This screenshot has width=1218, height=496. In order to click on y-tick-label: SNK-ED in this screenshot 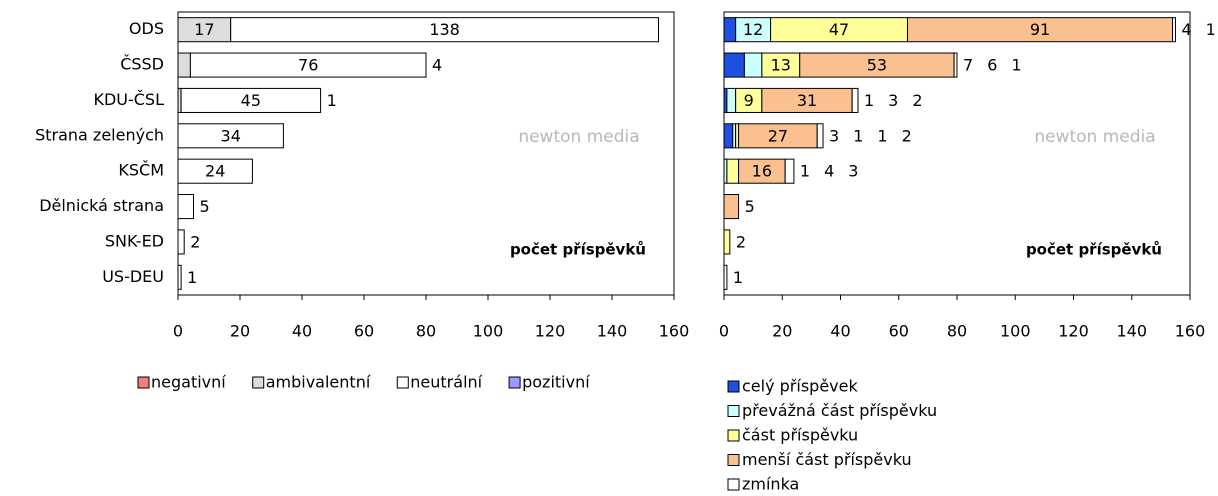, I will do `click(134, 240)`.